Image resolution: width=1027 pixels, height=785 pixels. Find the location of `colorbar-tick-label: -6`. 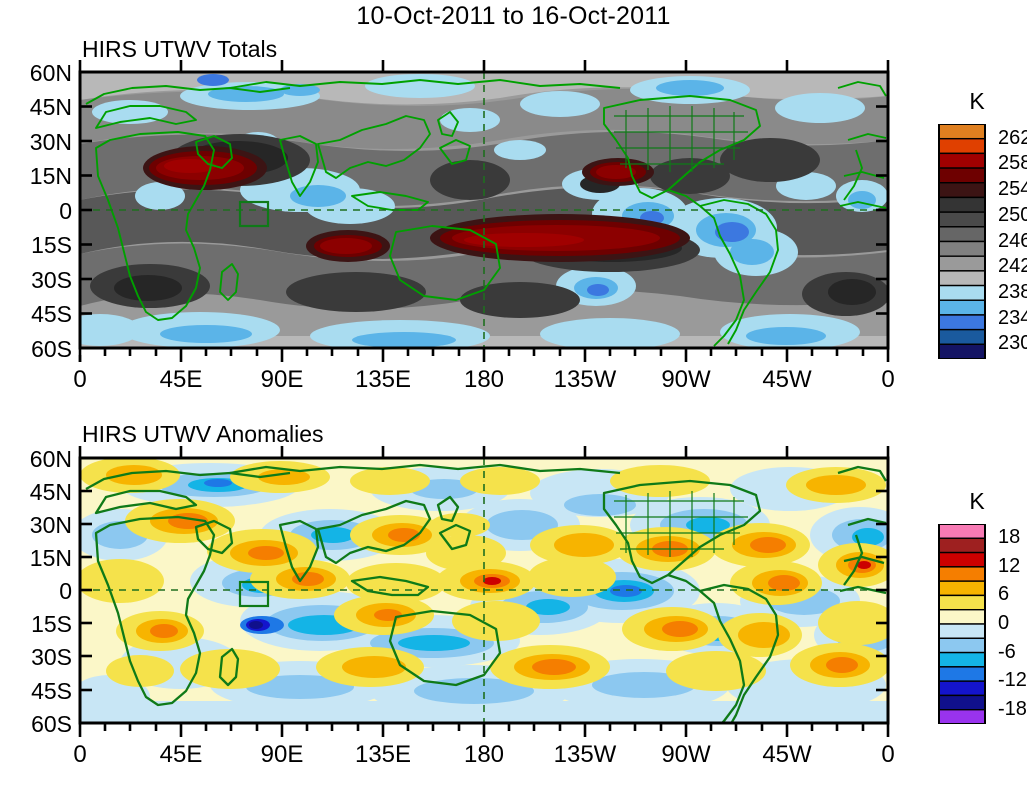

colorbar-tick-label: -6 is located at coordinates (1007, 651).